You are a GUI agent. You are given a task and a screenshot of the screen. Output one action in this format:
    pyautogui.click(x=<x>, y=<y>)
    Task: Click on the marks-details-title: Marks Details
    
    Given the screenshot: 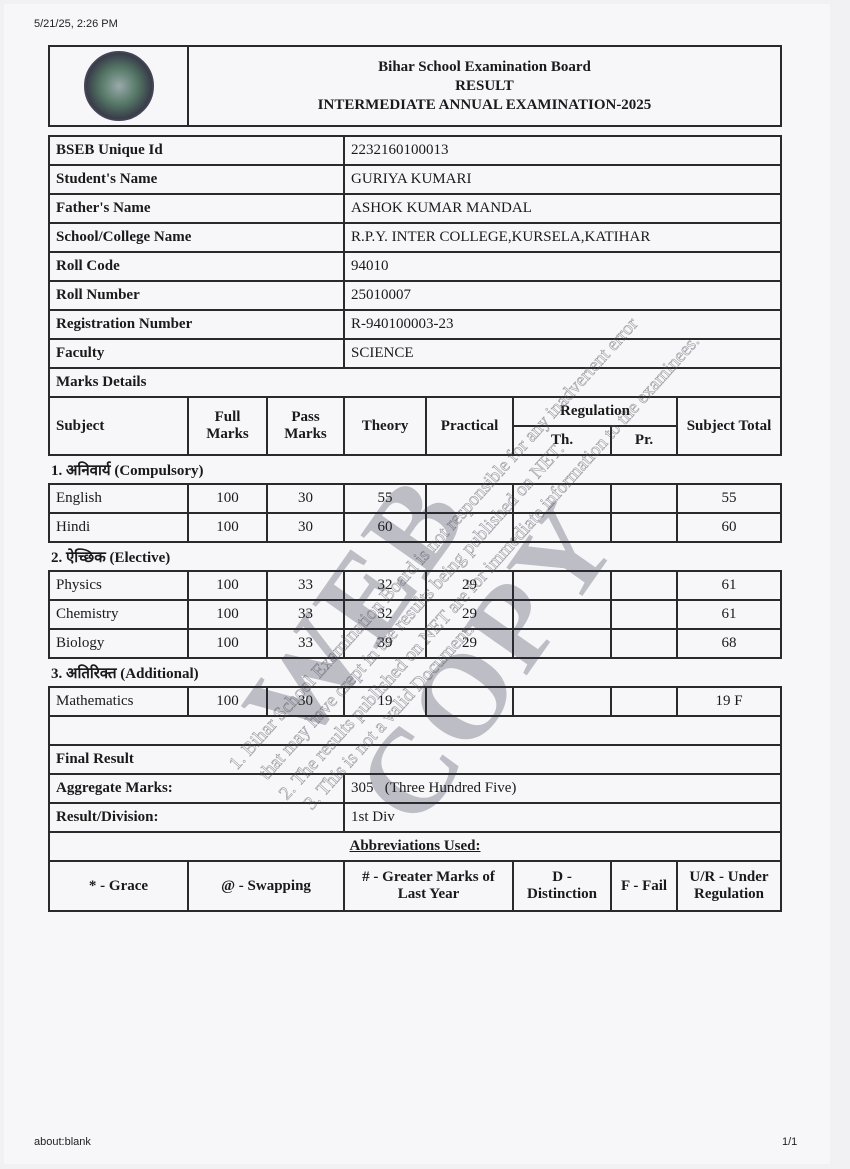 What is the action you would take?
    pyautogui.click(x=415, y=382)
    